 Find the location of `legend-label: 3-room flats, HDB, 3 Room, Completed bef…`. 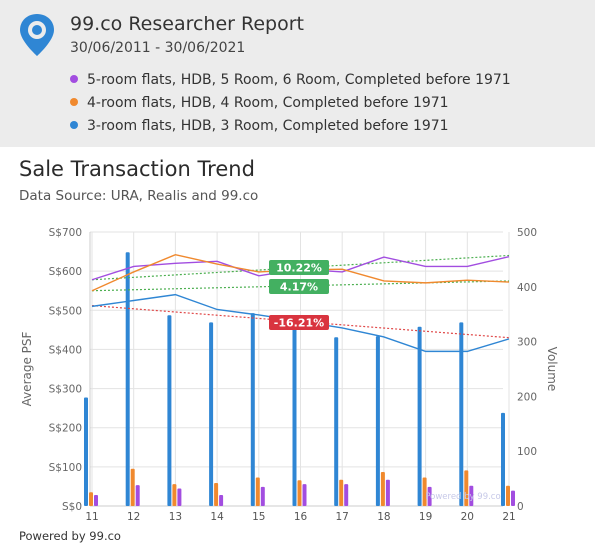

legend-label: 3-room flats, HDB, 3 Room, Completed bef… is located at coordinates (268, 126).